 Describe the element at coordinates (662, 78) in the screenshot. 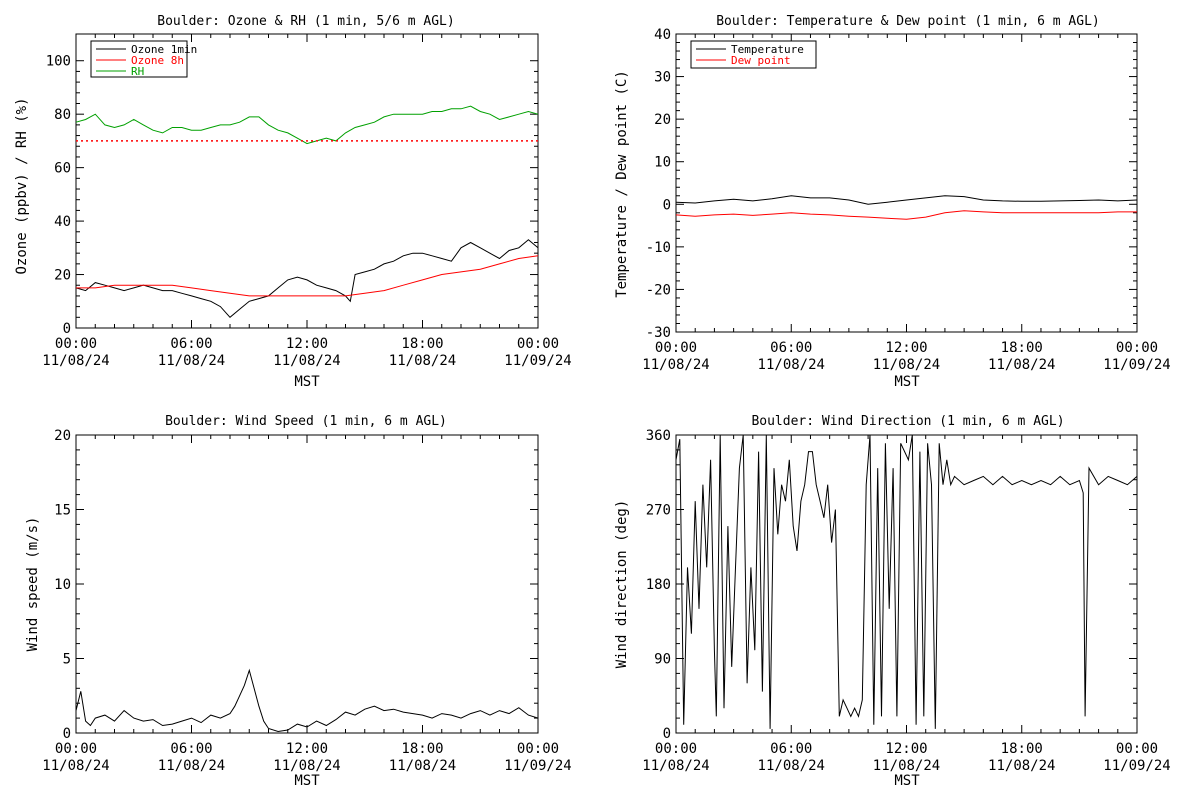

I see `y-tick-label: 30` at that location.